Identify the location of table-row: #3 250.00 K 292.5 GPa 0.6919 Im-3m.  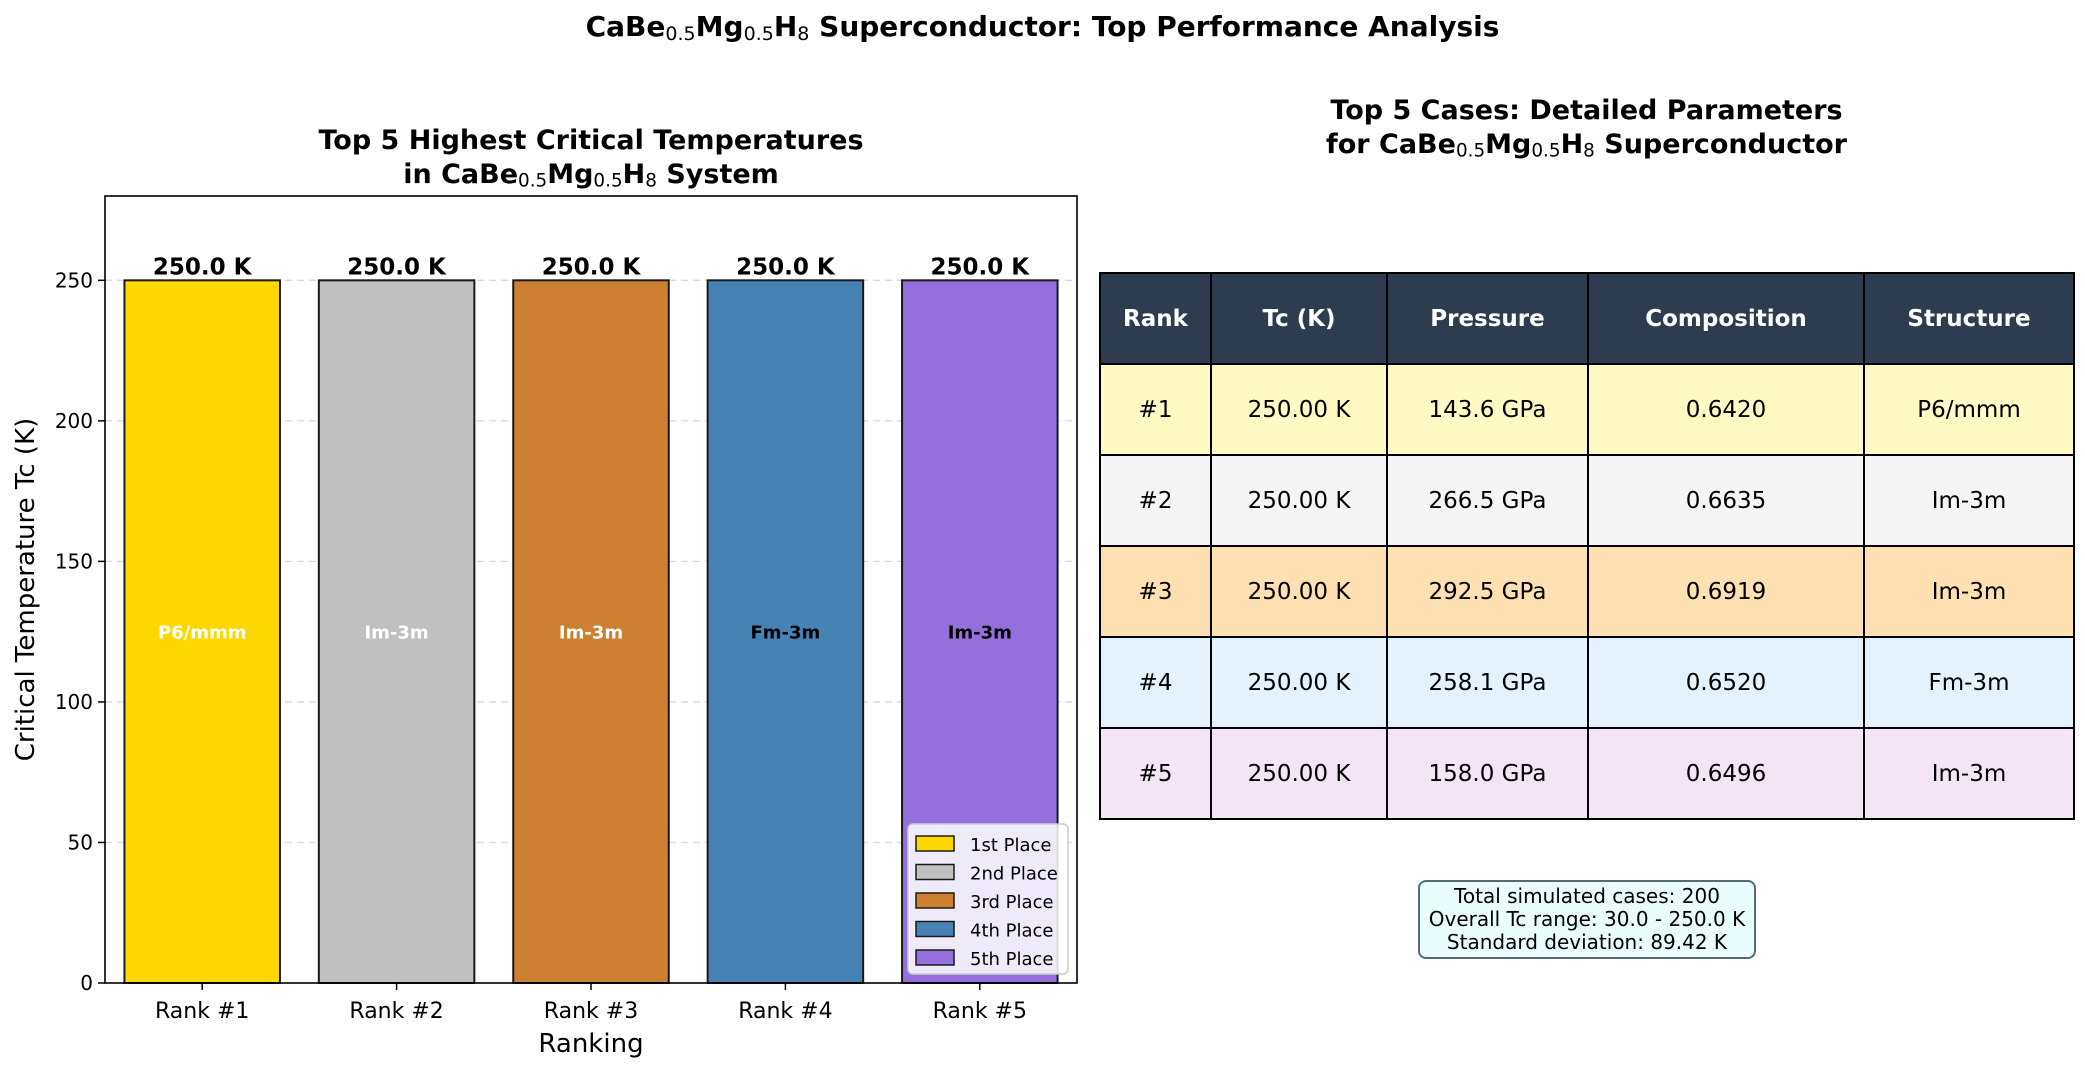
(1587, 591).